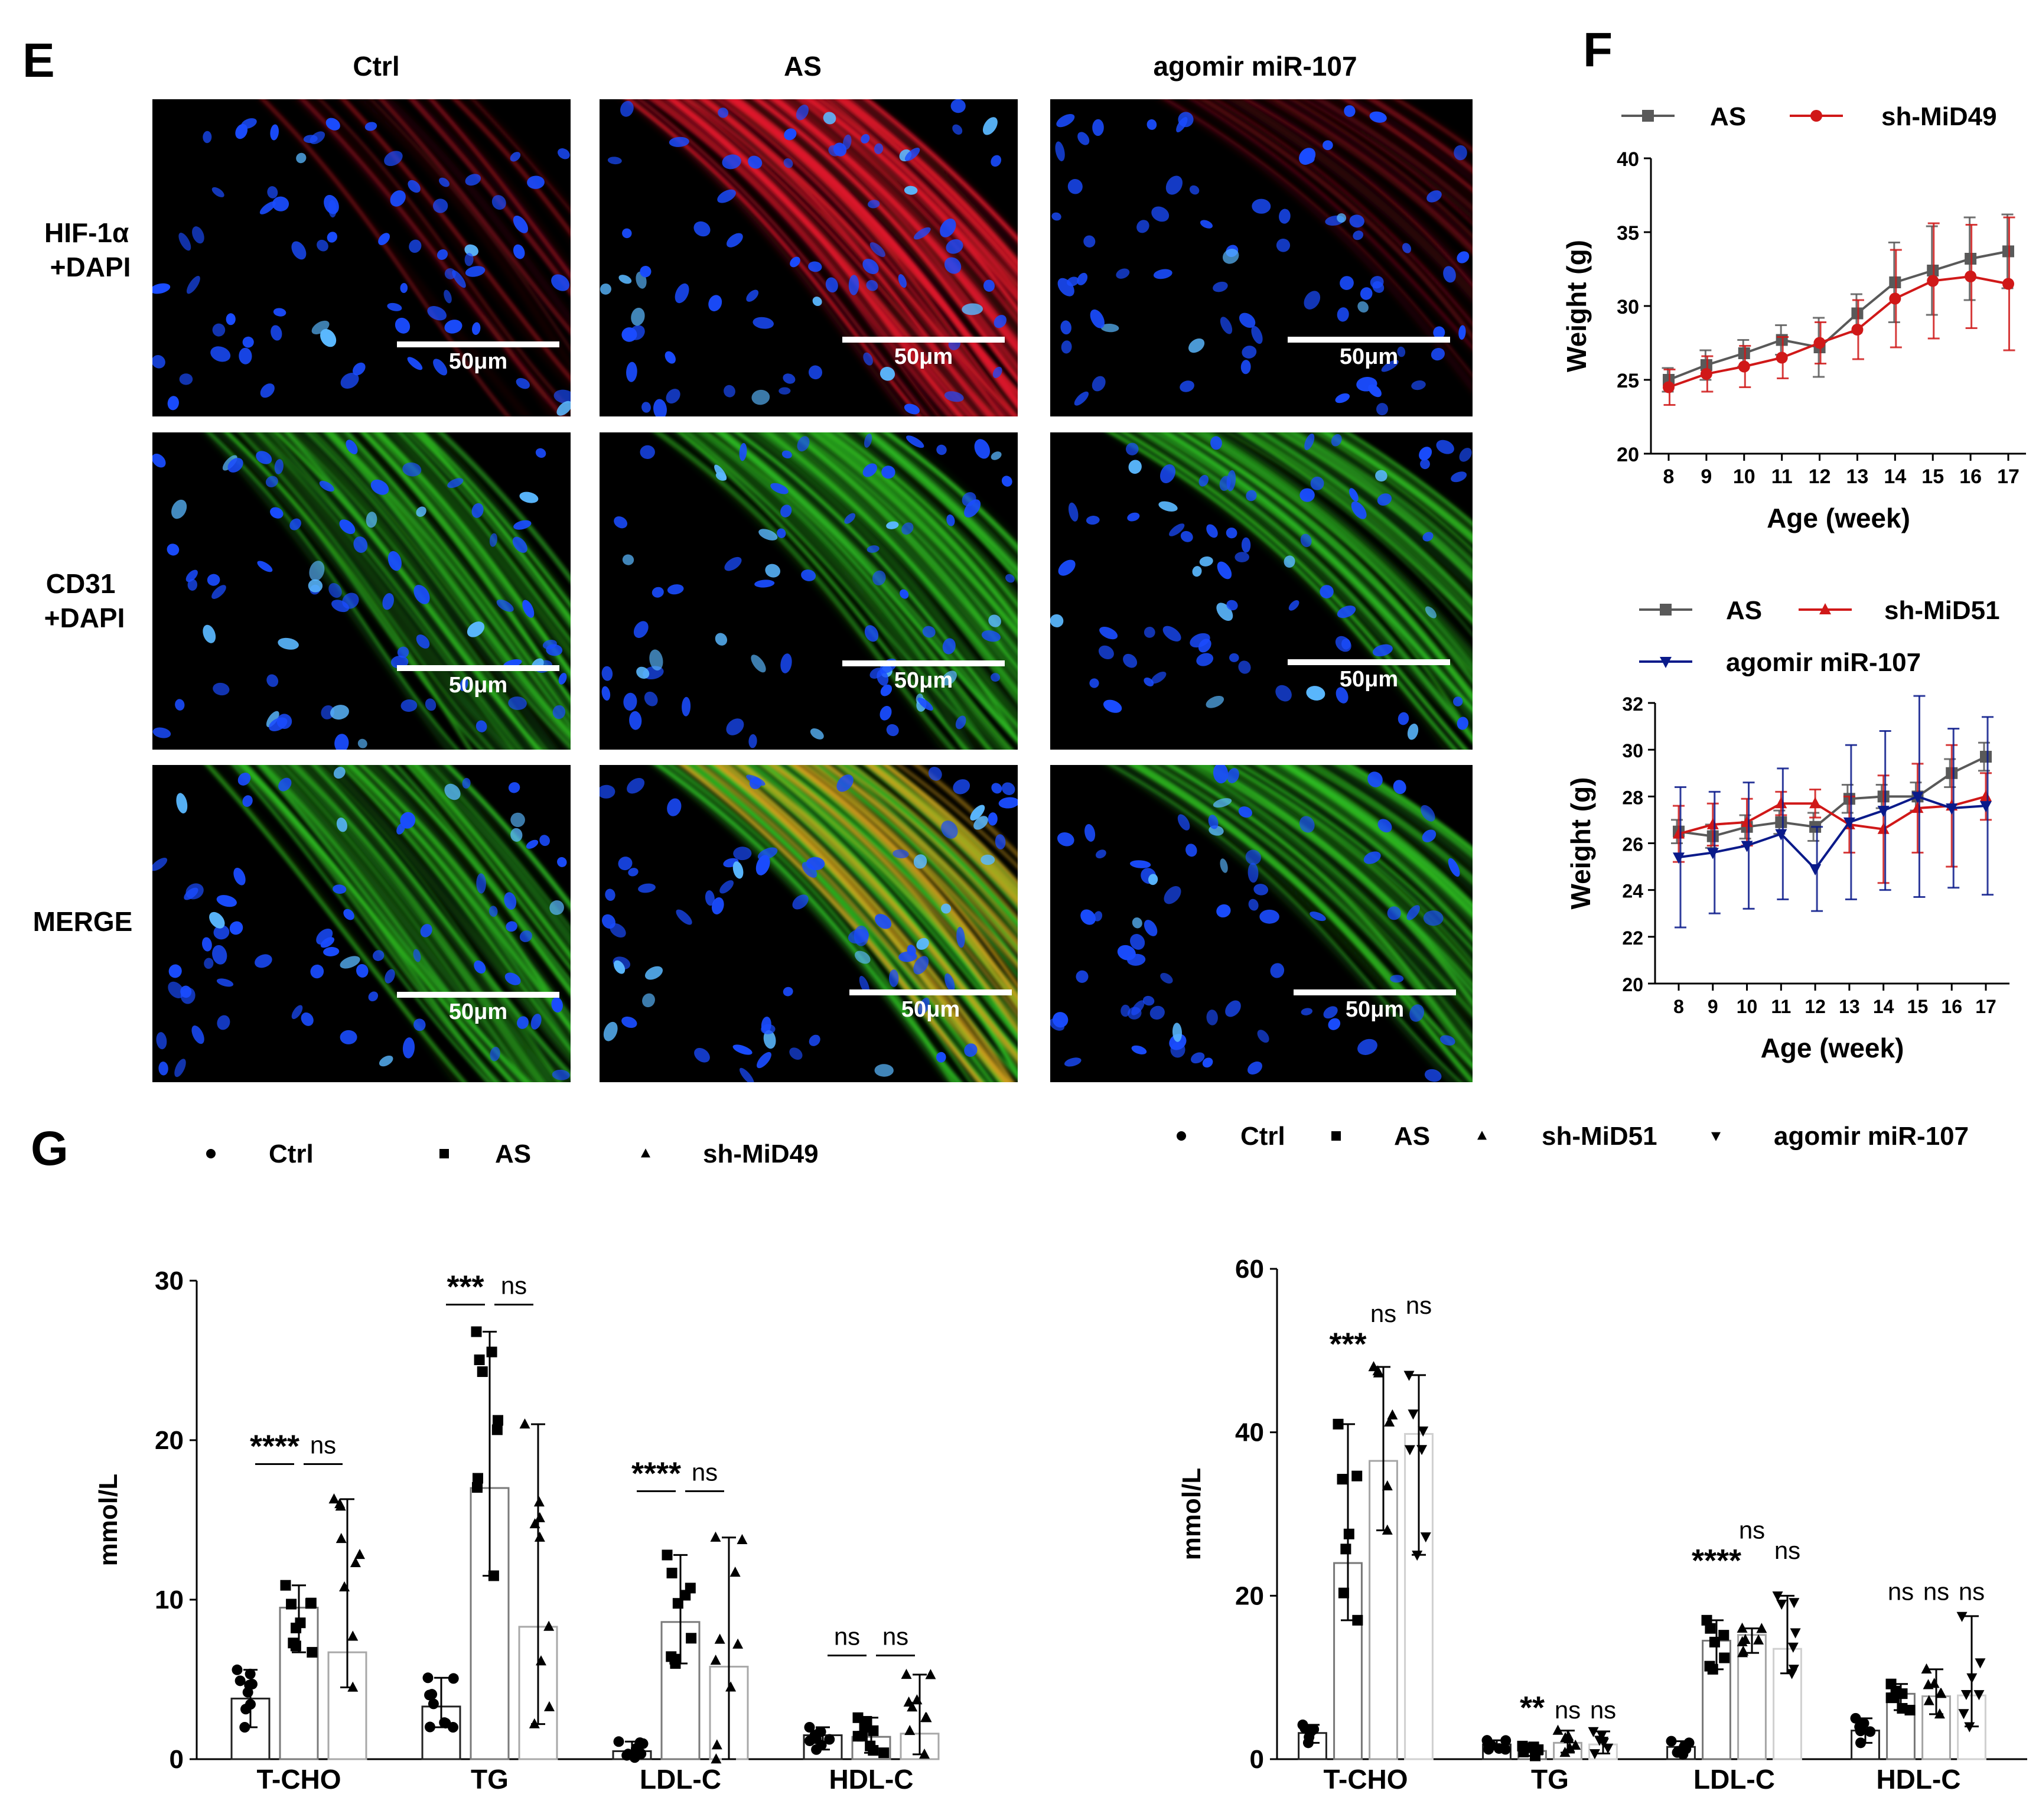  I want to click on legend-entry: sh-MiD51, so click(1567, 1136).